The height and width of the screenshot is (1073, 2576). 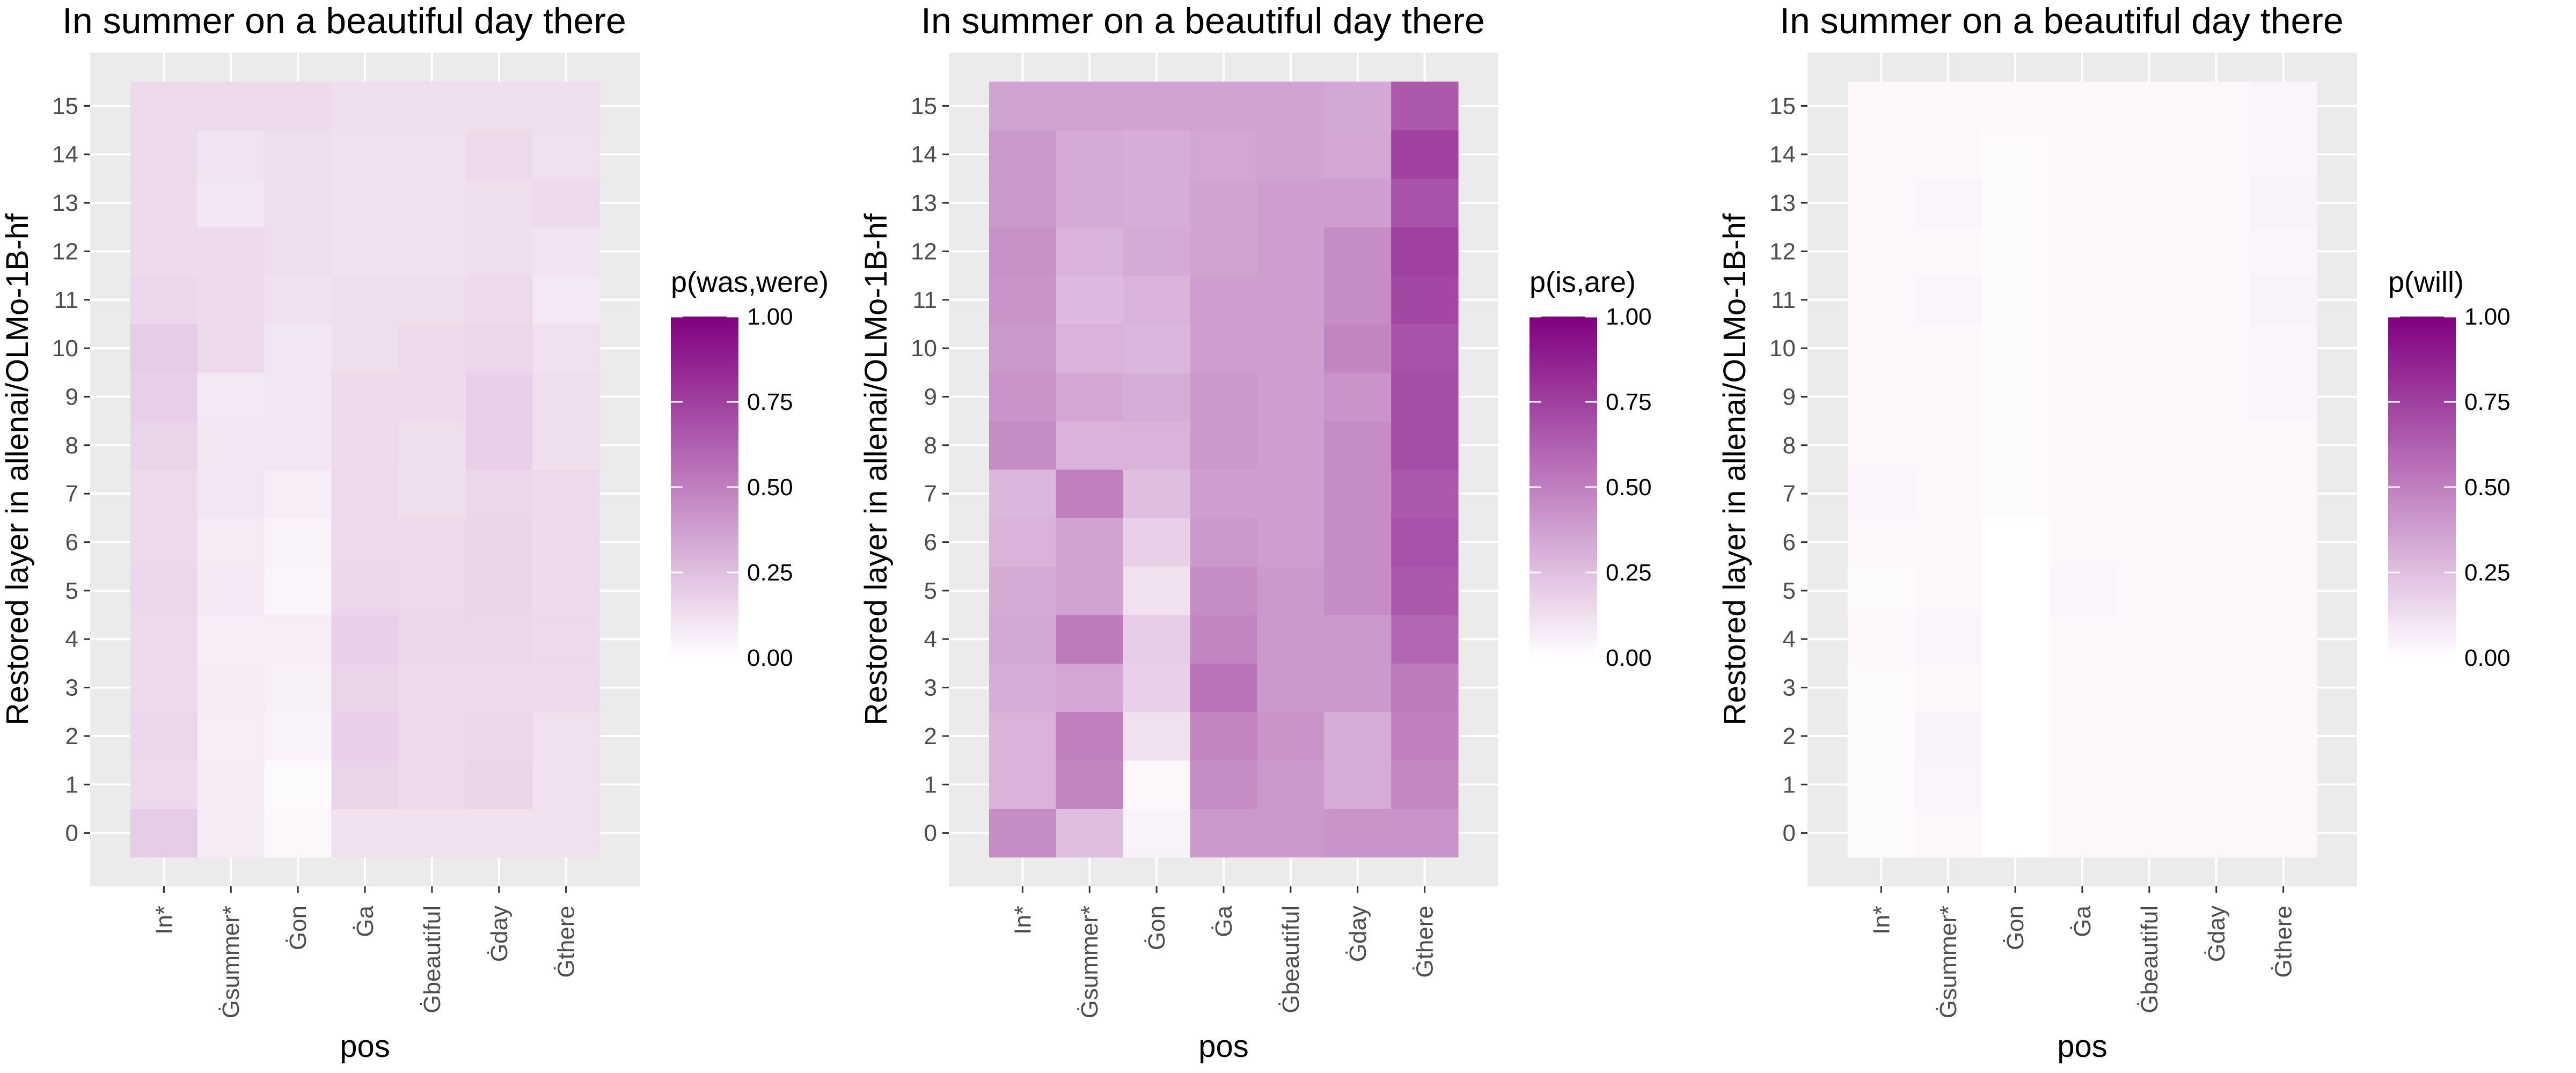 I want to click on legend-tick-label: 0.75, so click(x=770, y=402).